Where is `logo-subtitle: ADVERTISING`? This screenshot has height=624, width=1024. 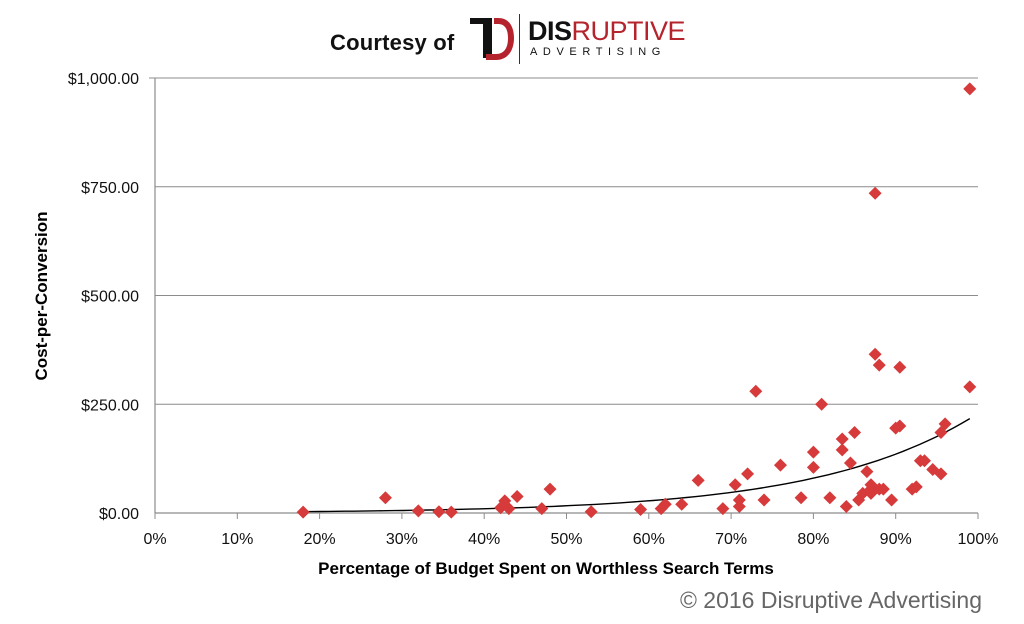
logo-subtitle: ADVERTISING is located at coordinates (598, 52).